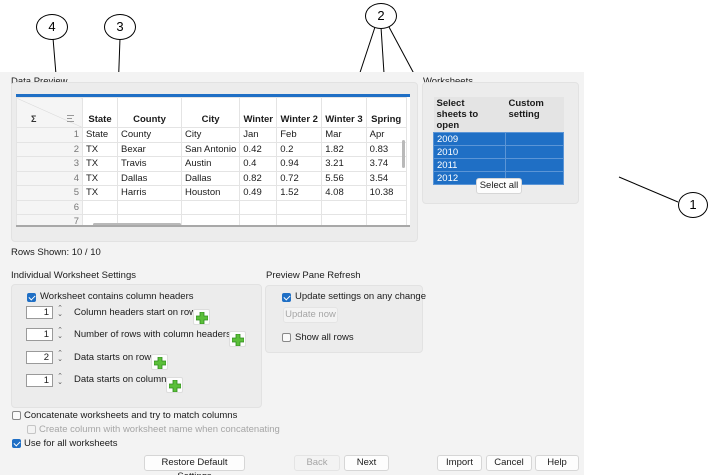  I want to click on table-cell: Dallas, so click(149, 178).